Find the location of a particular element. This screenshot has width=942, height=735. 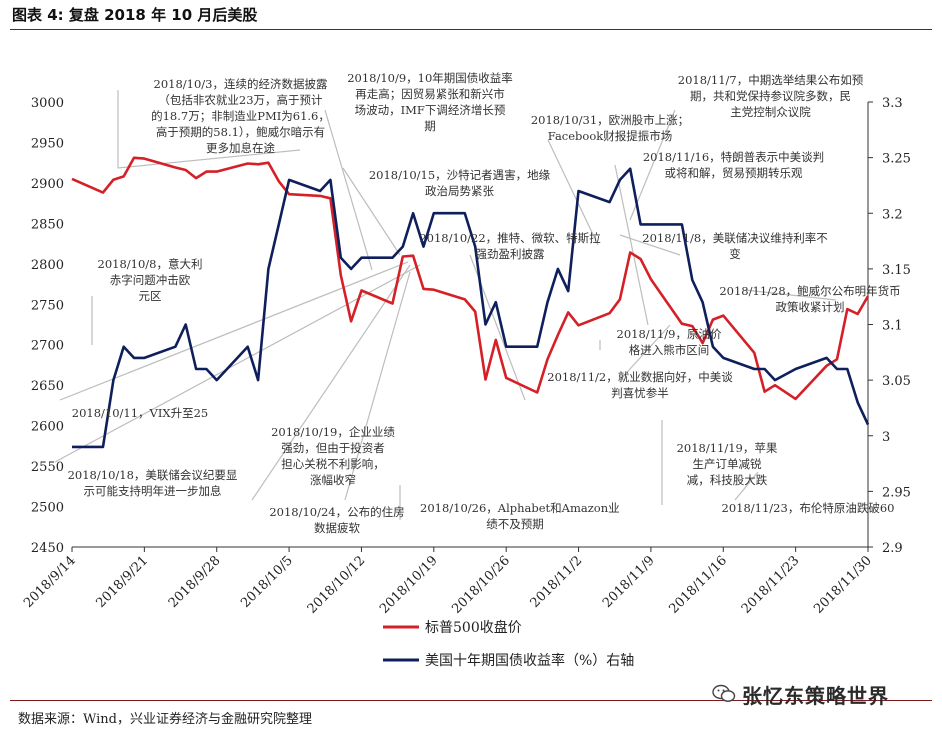

x-tick-label: 2018/10/19 is located at coordinates (409, 585).